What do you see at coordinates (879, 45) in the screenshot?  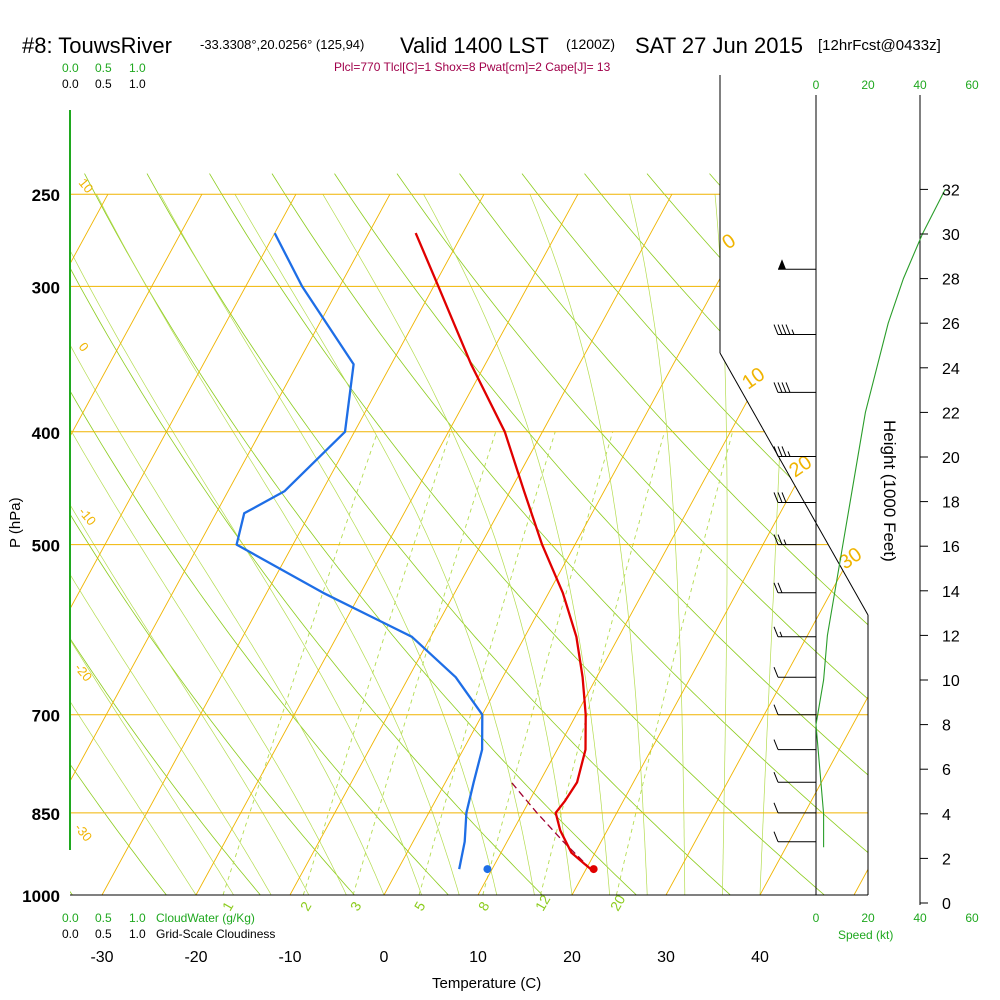 I see `forecast-tag: [12hrFcst@0433z]` at bounding box center [879, 45].